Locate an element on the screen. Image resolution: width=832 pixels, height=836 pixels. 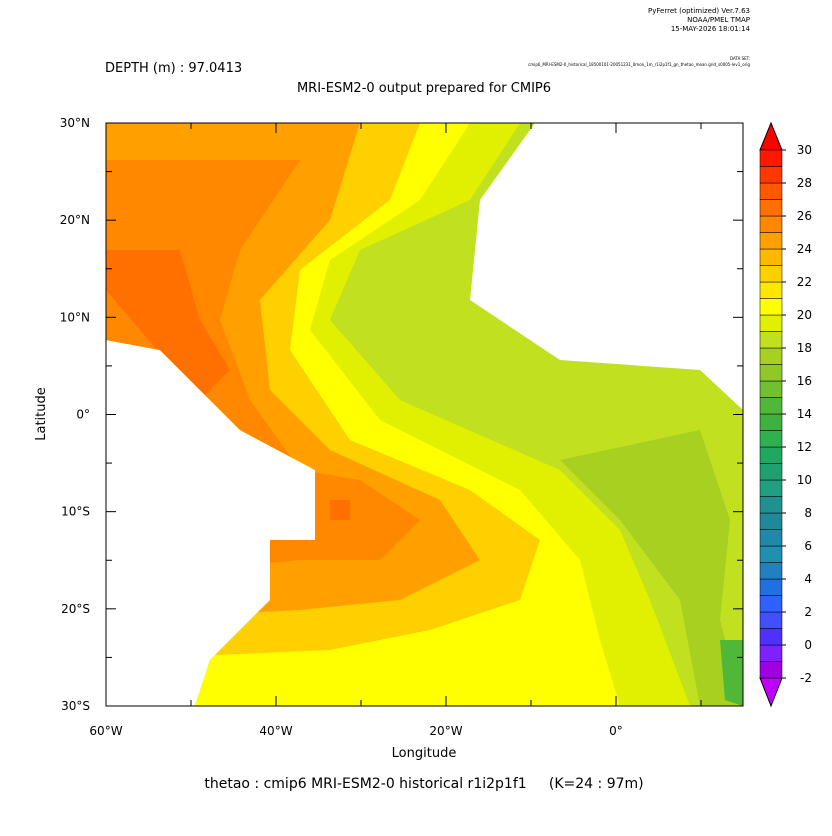
colorbar-label: 26 is located at coordinates (804, 216).